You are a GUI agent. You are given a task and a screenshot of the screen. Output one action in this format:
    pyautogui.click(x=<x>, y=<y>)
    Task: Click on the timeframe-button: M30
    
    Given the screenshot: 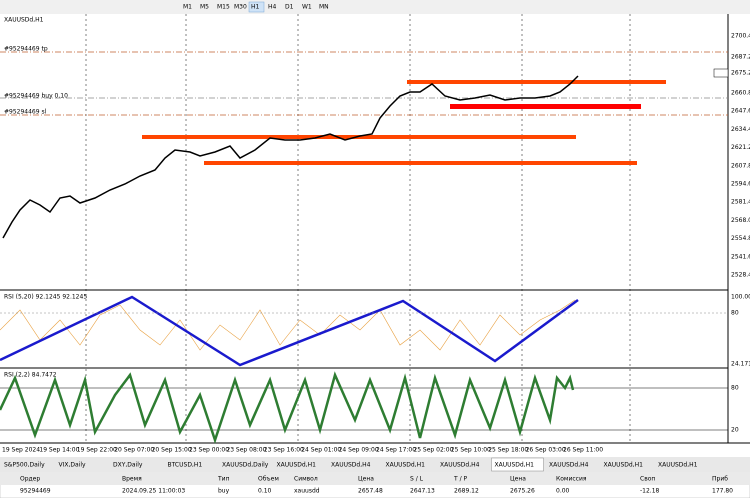 What is the action you would take?
    pyautogui.click(x=240, y=7)
    